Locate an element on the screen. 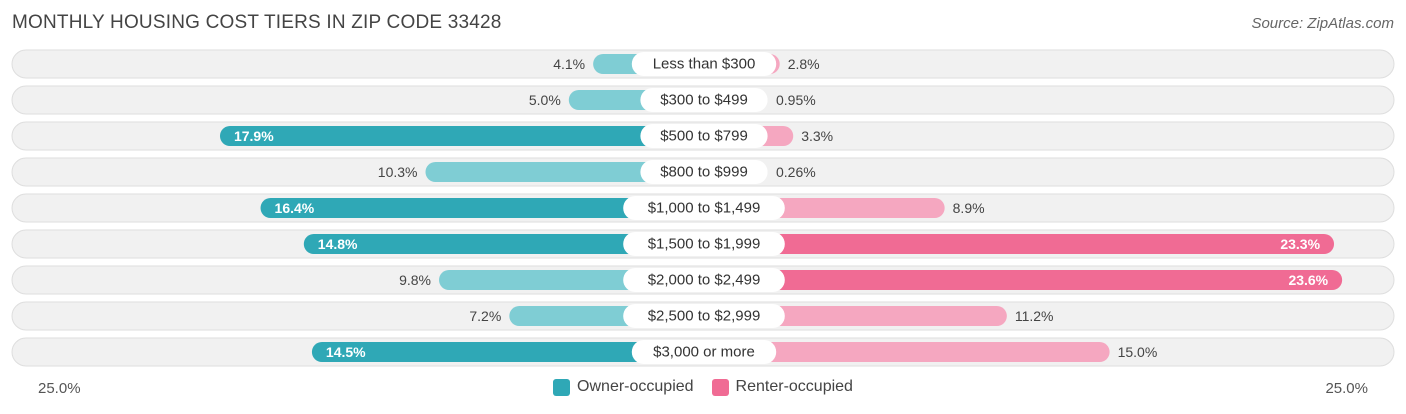  axis-right-label: 25.0% is located at coordinates (1346, 388).